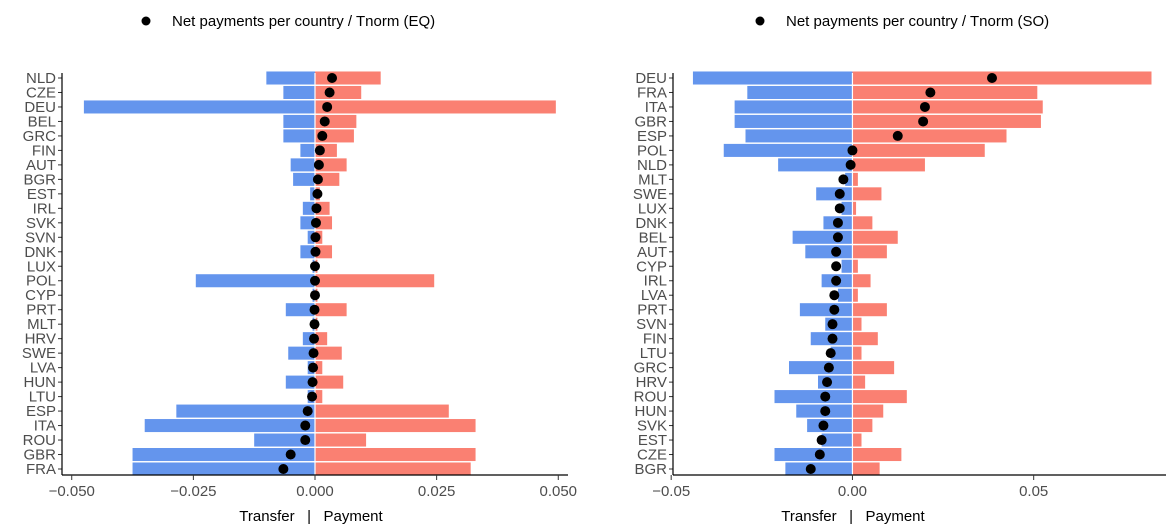  What do you see at coordinates (834, 295) in the screenshot?
I see `so-net-point-lva` at bounding box center [834, 295].